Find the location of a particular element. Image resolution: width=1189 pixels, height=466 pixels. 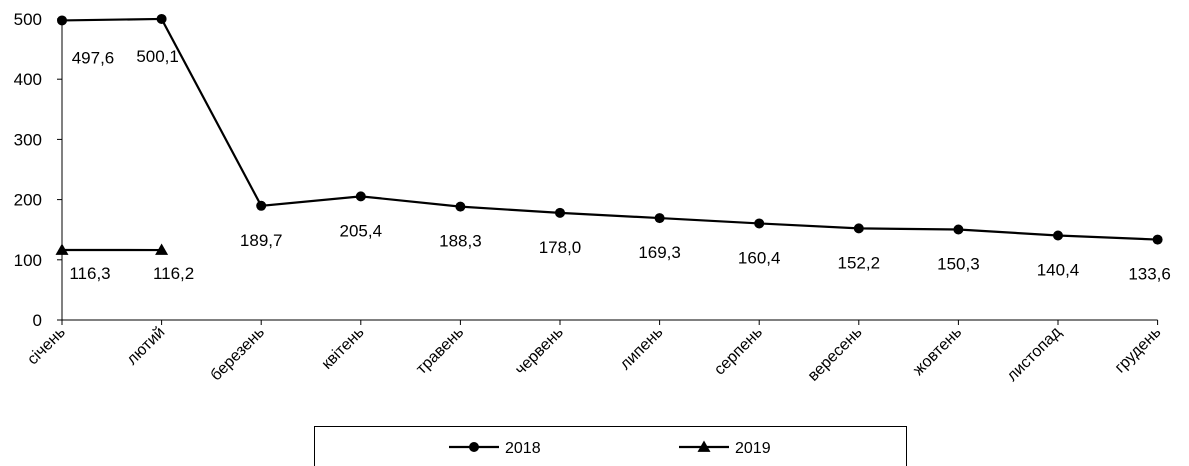

x-tick-label: березень is located at coordinates (238, 354).